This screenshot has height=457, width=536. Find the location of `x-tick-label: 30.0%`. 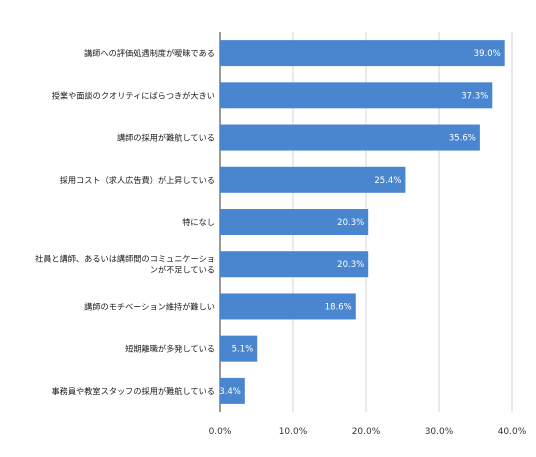

x-tick-label: 30.0% is located at coordinates (439, 432).